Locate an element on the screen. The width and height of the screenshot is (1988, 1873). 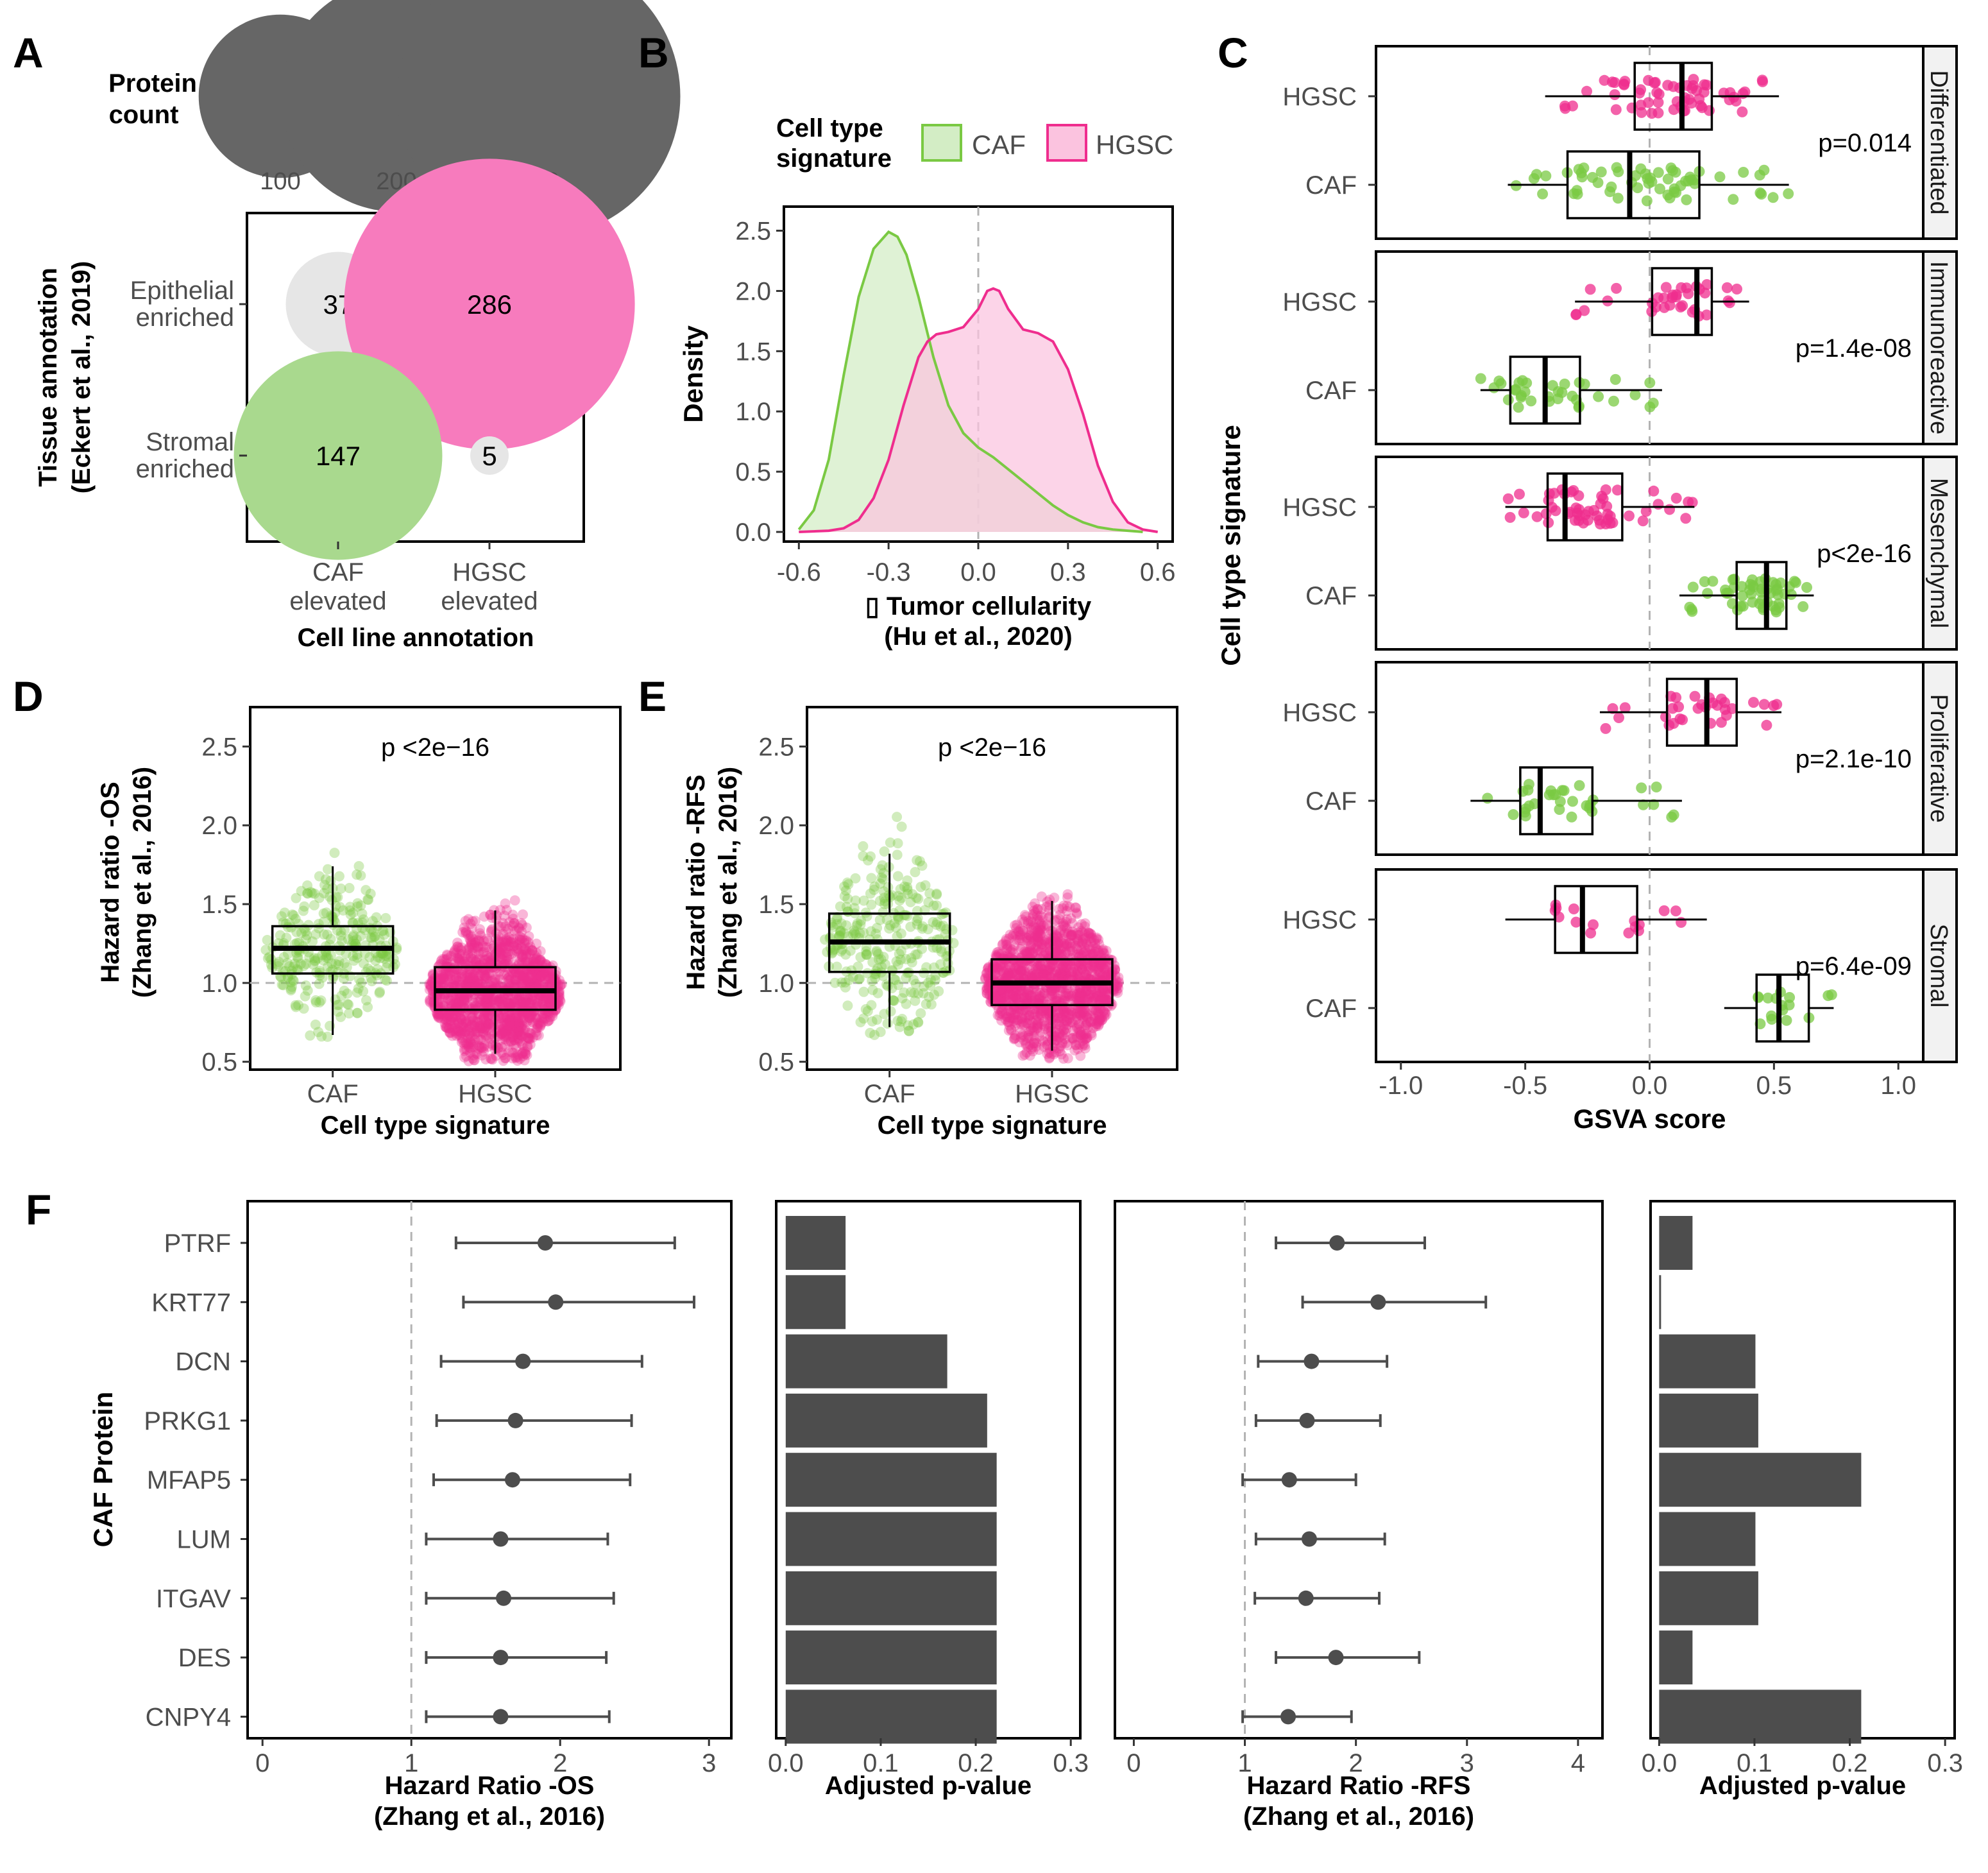
panel-label-f: F is located at coordinates (38, 1209).